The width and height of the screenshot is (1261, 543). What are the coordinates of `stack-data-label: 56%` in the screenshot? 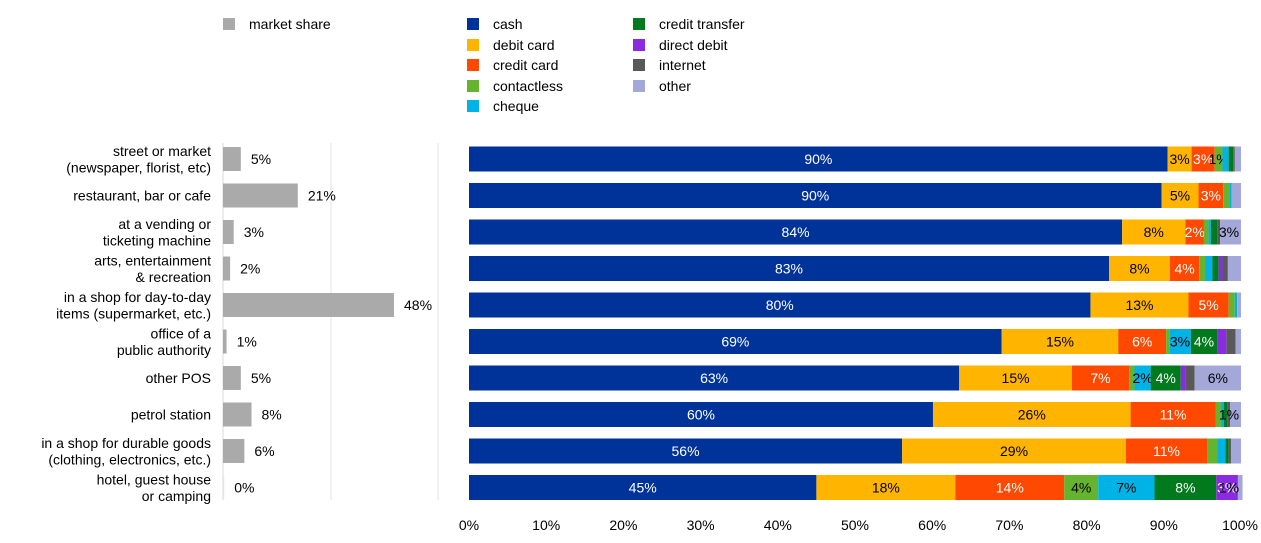 It's located at (686, 451).